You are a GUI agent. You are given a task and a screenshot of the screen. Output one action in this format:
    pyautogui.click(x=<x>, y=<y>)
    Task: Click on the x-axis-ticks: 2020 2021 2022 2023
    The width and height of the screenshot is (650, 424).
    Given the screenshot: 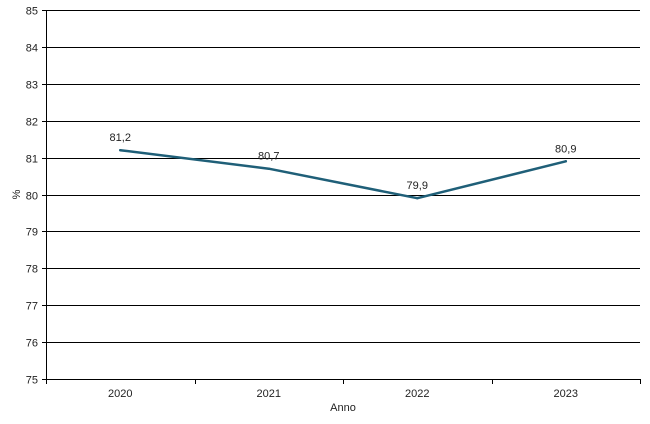 What is the action you would take?
    pyautogui.click(x=343, y=389)
    